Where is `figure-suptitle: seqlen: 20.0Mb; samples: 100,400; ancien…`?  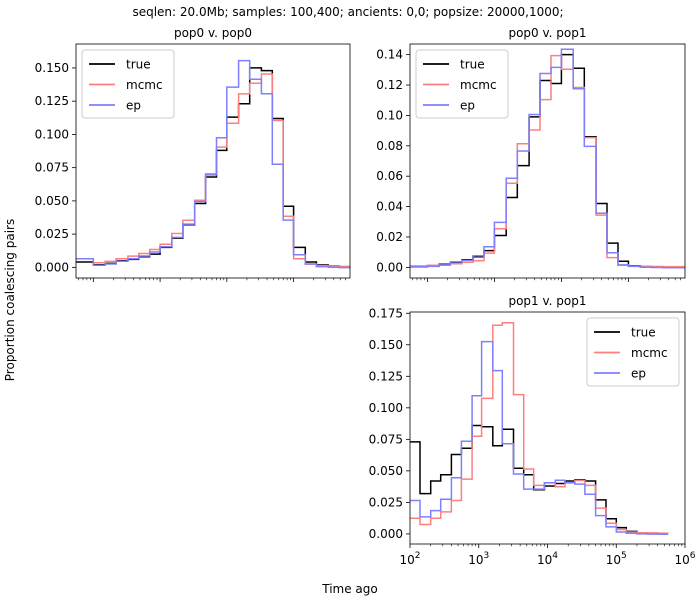 figure-suptitle: seqlen: 20.0Mb; samples: 100,400; ancien… is located at coordinates (347, 12).